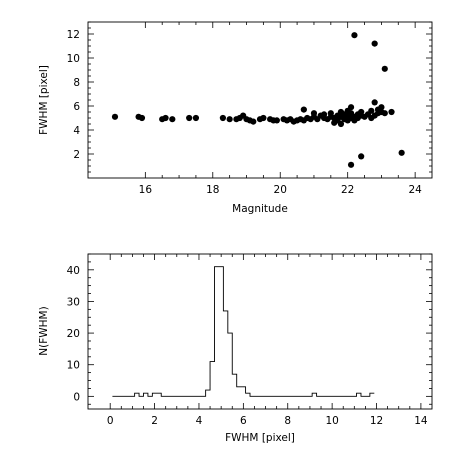 Image resolution: width=453 pixels, height=453 pixels. What do you see at coordinates (76, 107) in the screenshot?
I see `scatter-y-tick-label: 6` at bounding box center [76, 107].